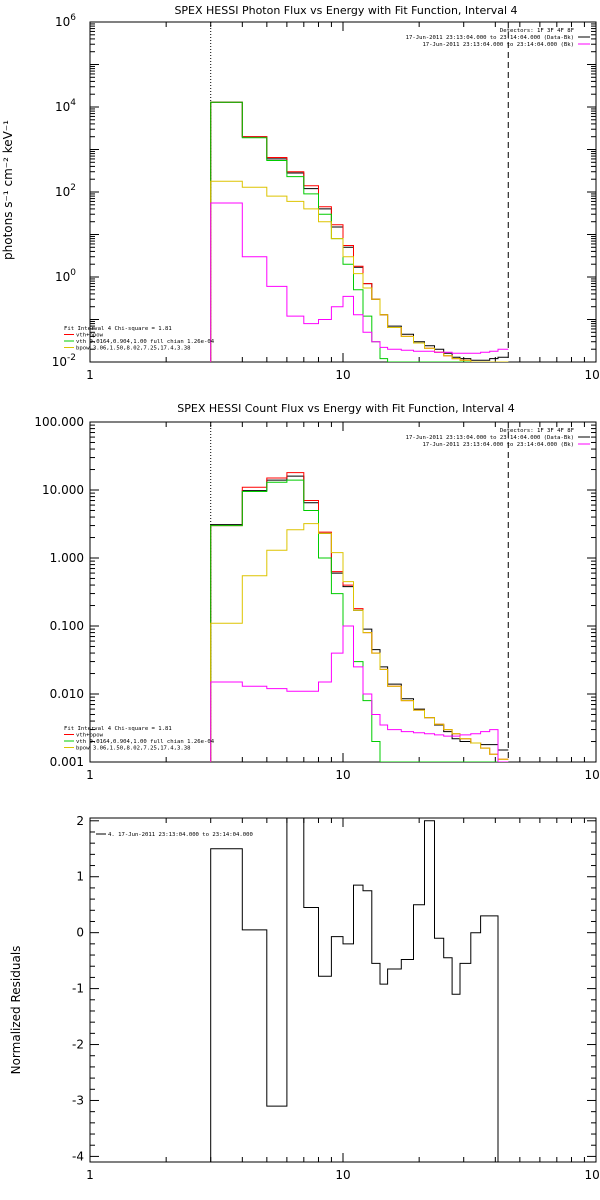 Image resolution: width=600 pixels, height=1200 pixels. I want to click on count-series-bpow, so click(359, 642).